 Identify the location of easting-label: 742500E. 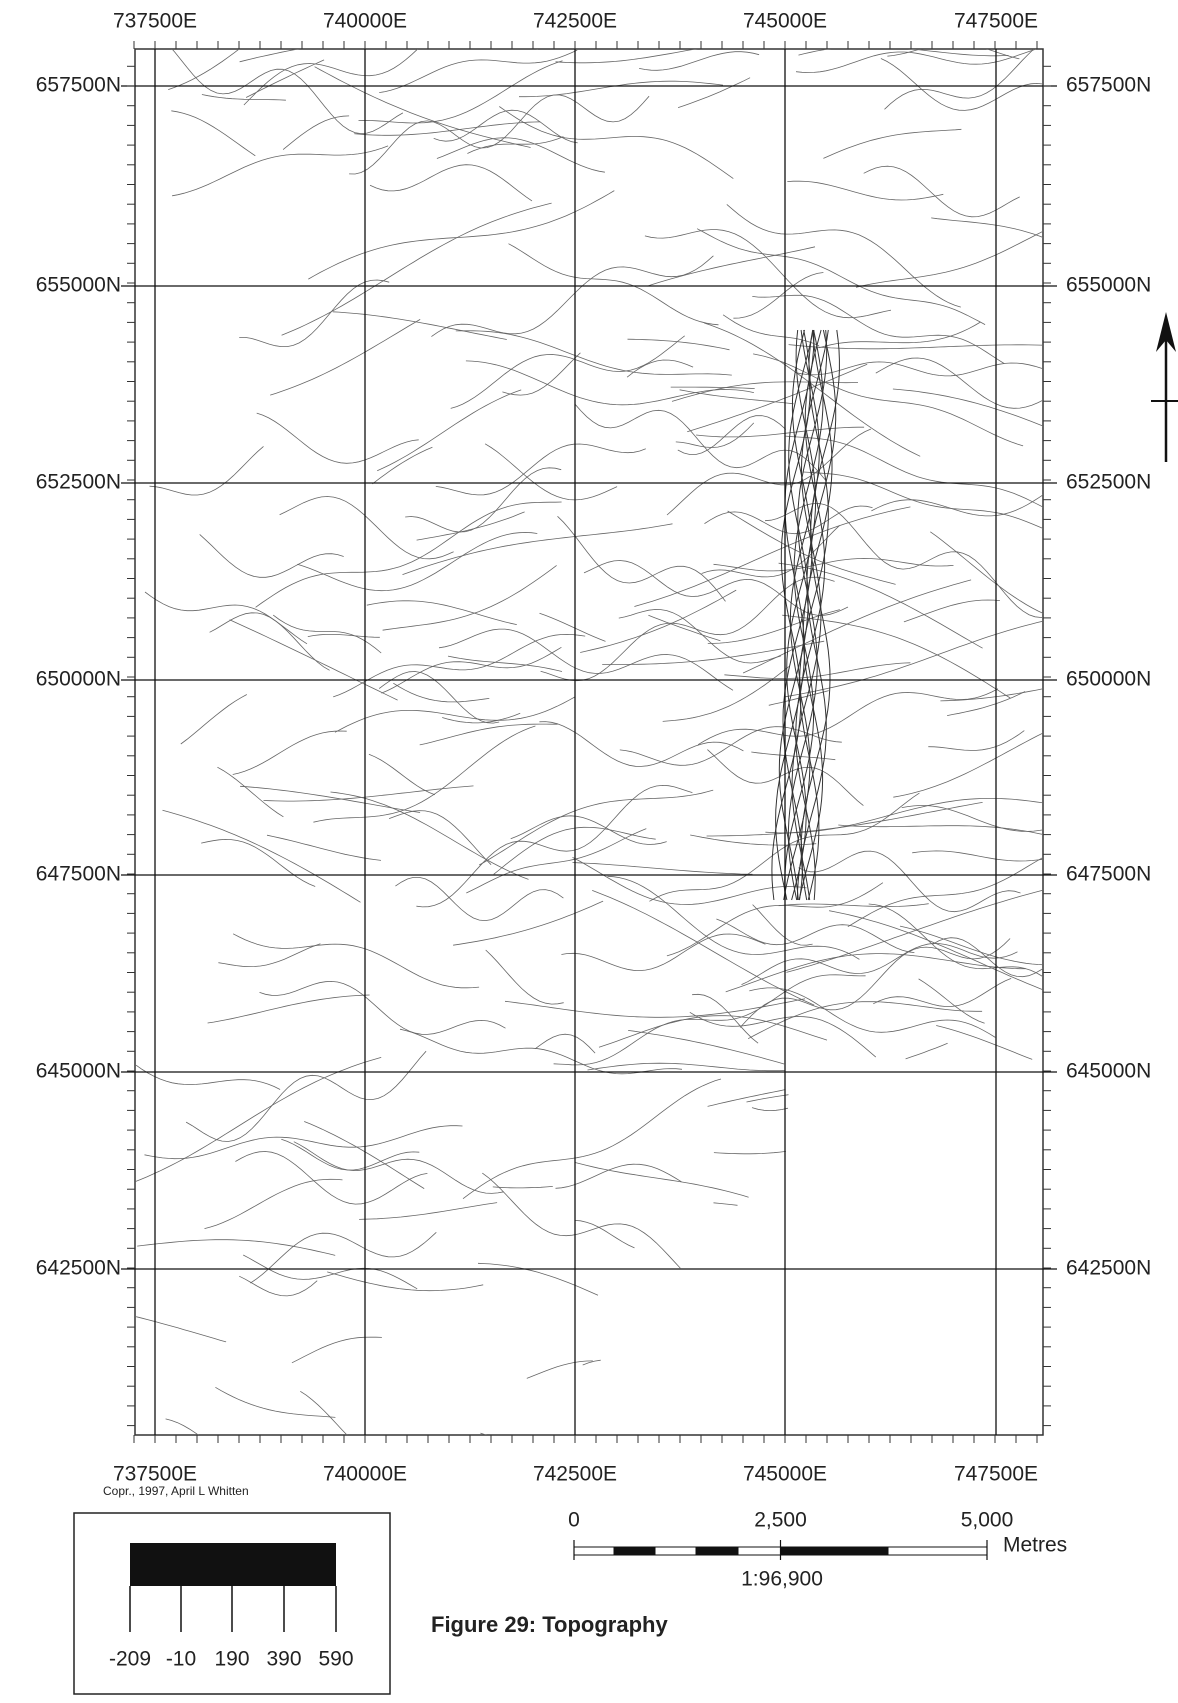
(575, 1474).